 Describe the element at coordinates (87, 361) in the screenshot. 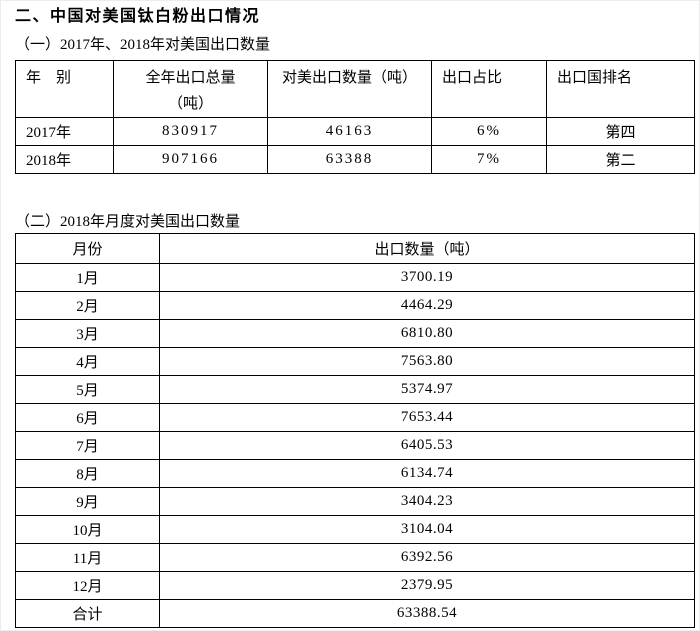

I see `cell-month: 4月` at that location.